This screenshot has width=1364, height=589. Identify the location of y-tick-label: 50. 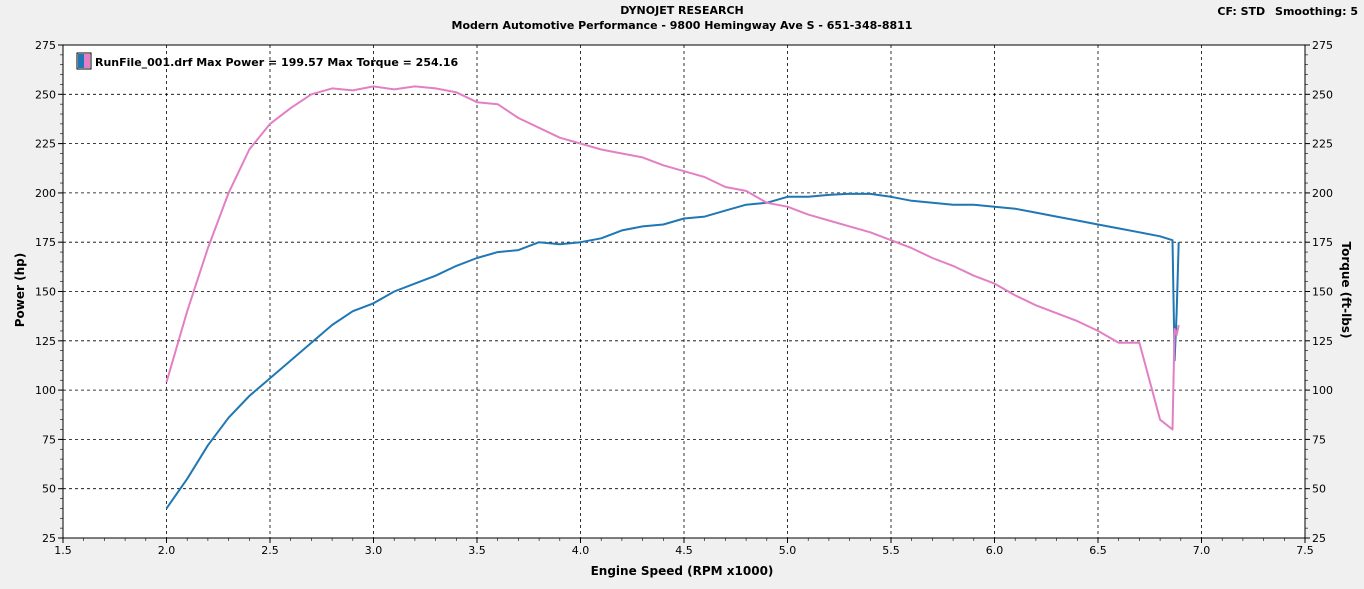
(49, 489).